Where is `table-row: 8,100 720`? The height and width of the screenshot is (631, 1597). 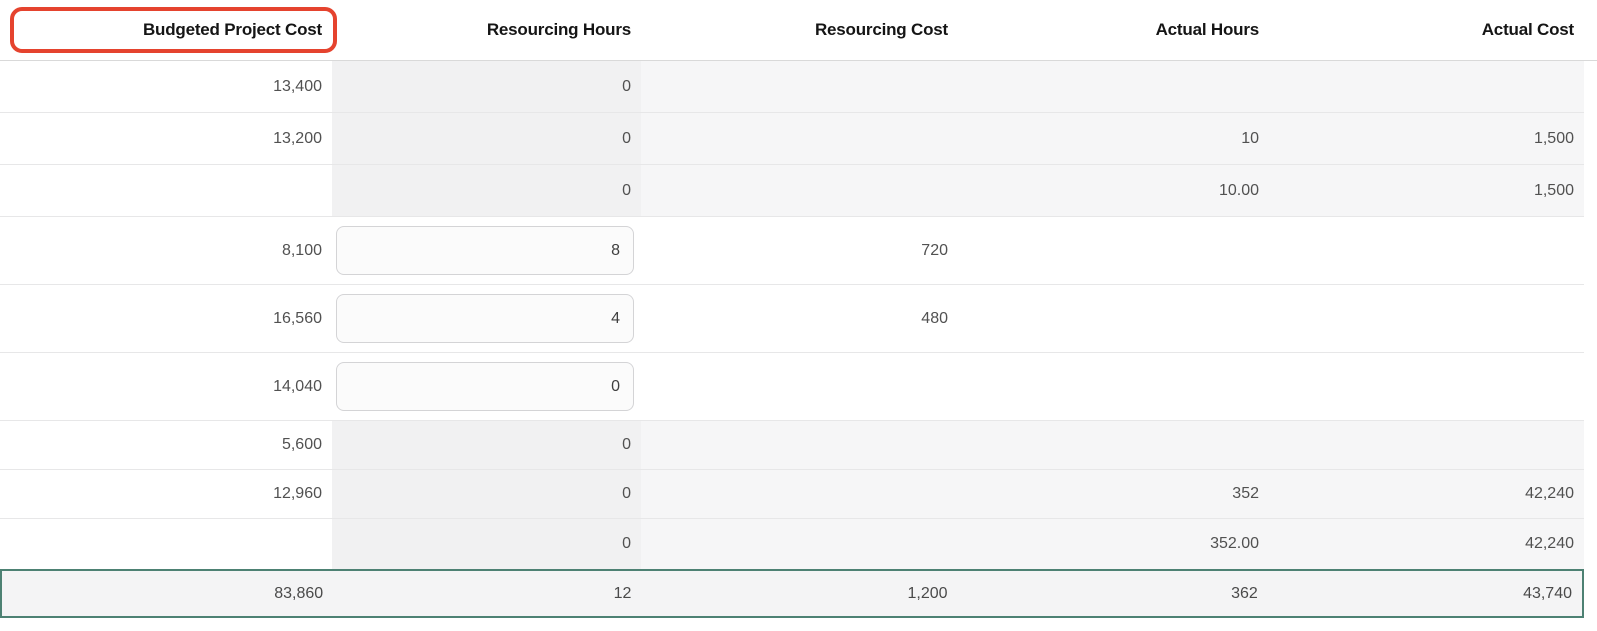 table-row: 8,100 720 is located at coordinates (792, 251).